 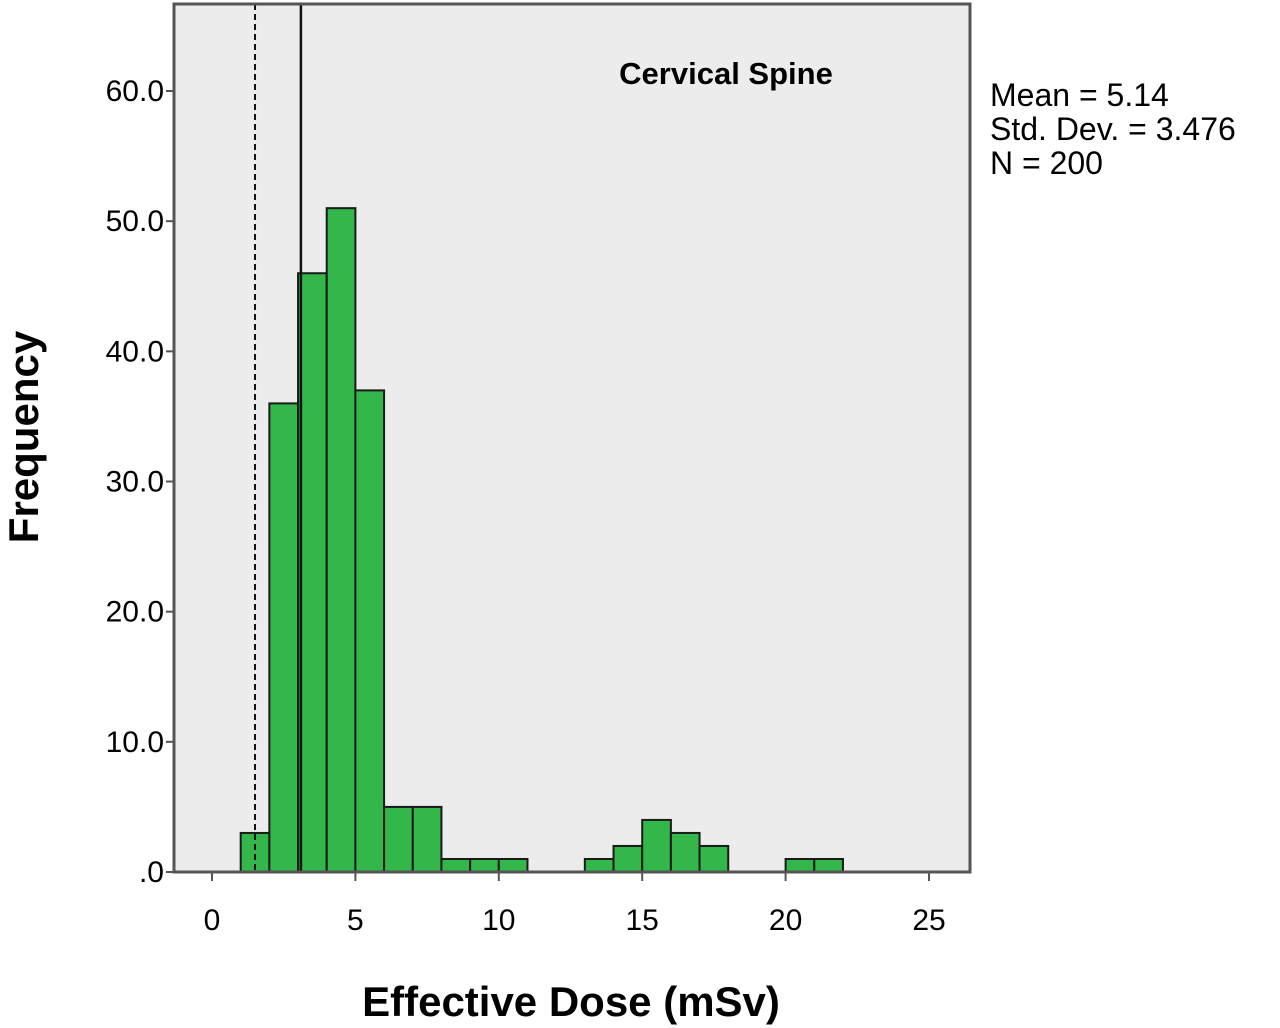 I want to click on y-tick-label: 40.0, so click(x=135, y=351).